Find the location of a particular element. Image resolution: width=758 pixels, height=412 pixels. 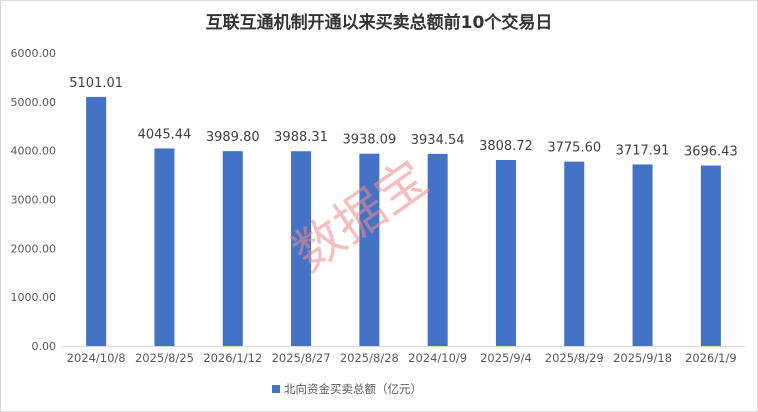

y-tick-label: 2000.00 is located at coordinates (34, 248).